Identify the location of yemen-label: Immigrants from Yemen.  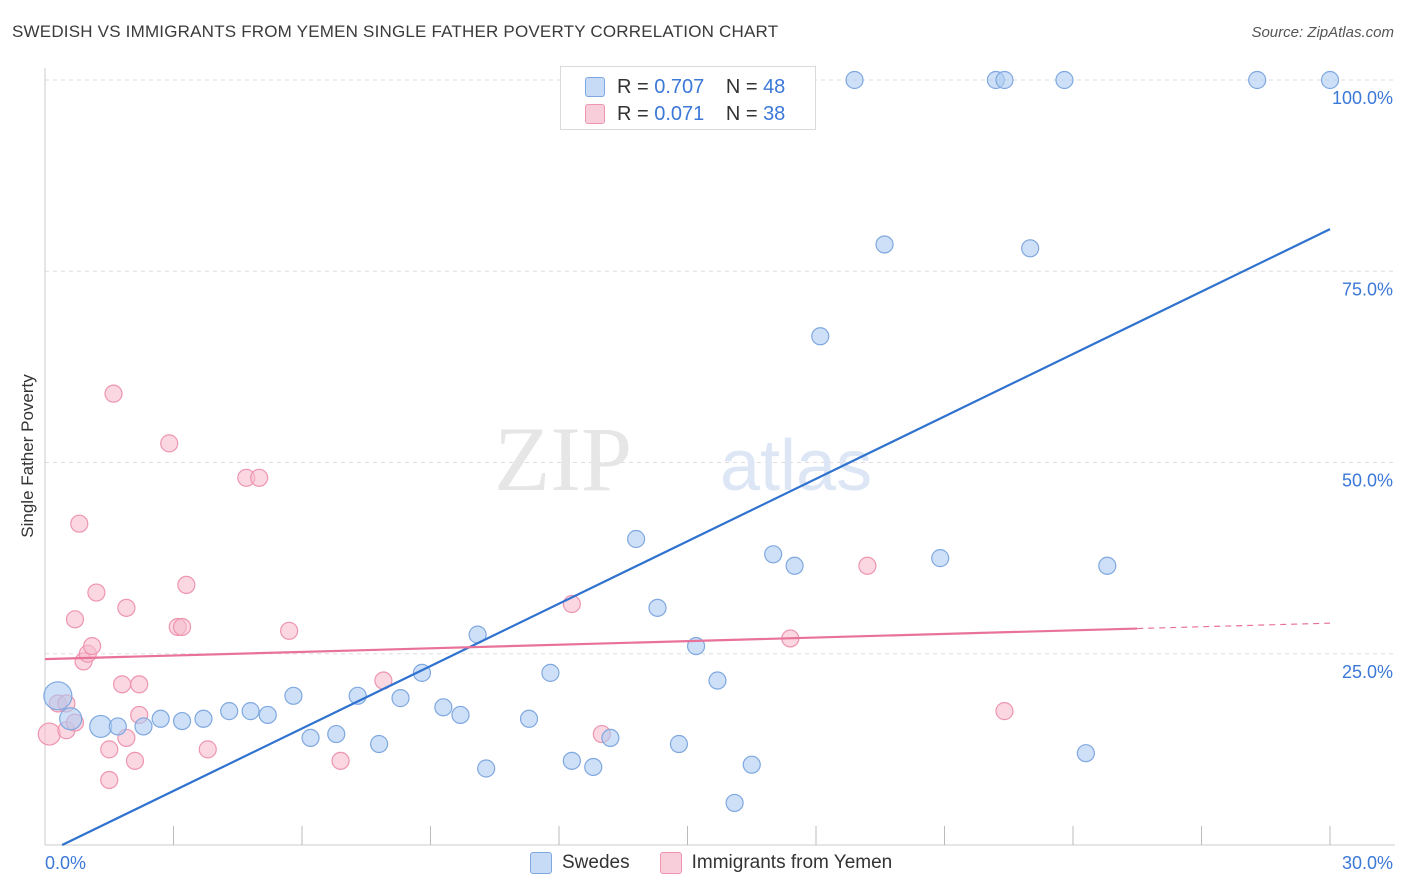
(792, 862).